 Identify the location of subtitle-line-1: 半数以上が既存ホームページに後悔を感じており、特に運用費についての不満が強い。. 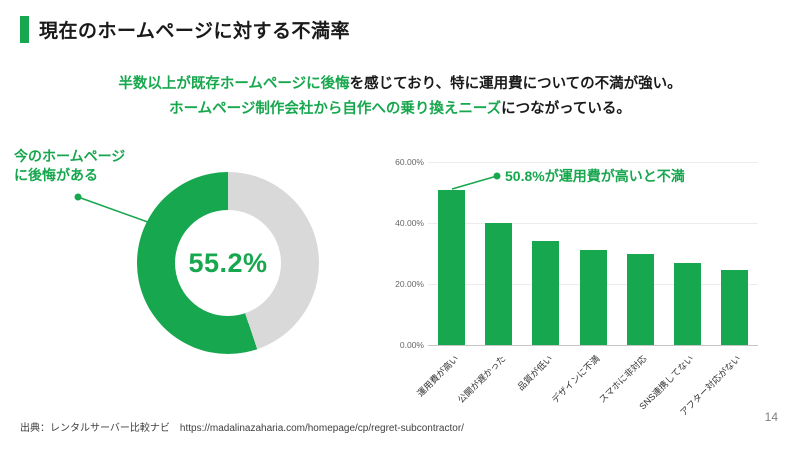
(400, 84).